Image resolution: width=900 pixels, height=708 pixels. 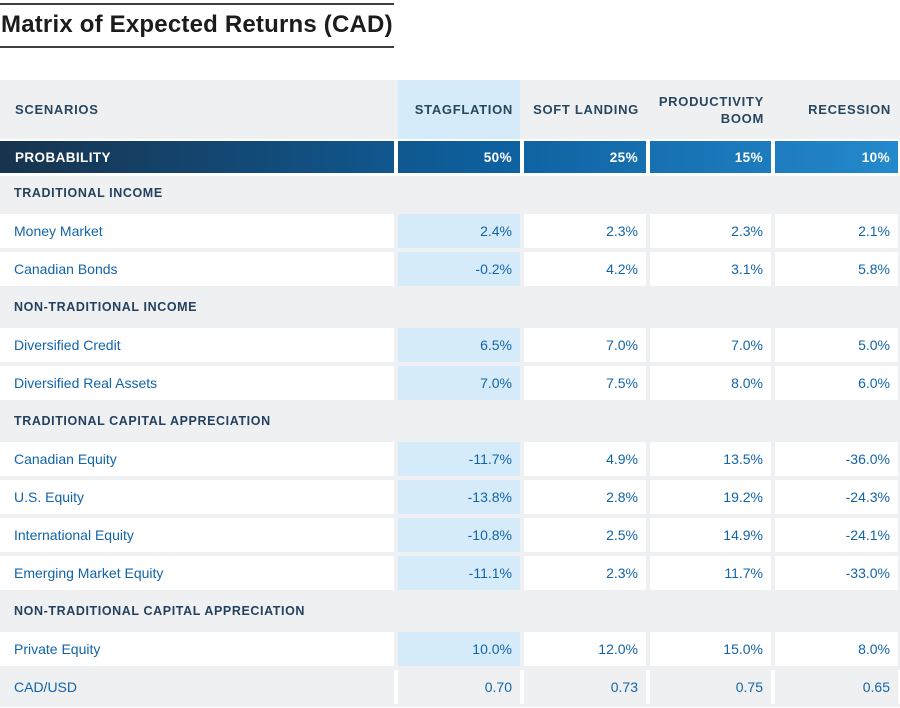 What do you see at coordinates (197, 383) in the screenshot?
I see `row-label: Diversified Real Assets` at bounding box center [197, 383].